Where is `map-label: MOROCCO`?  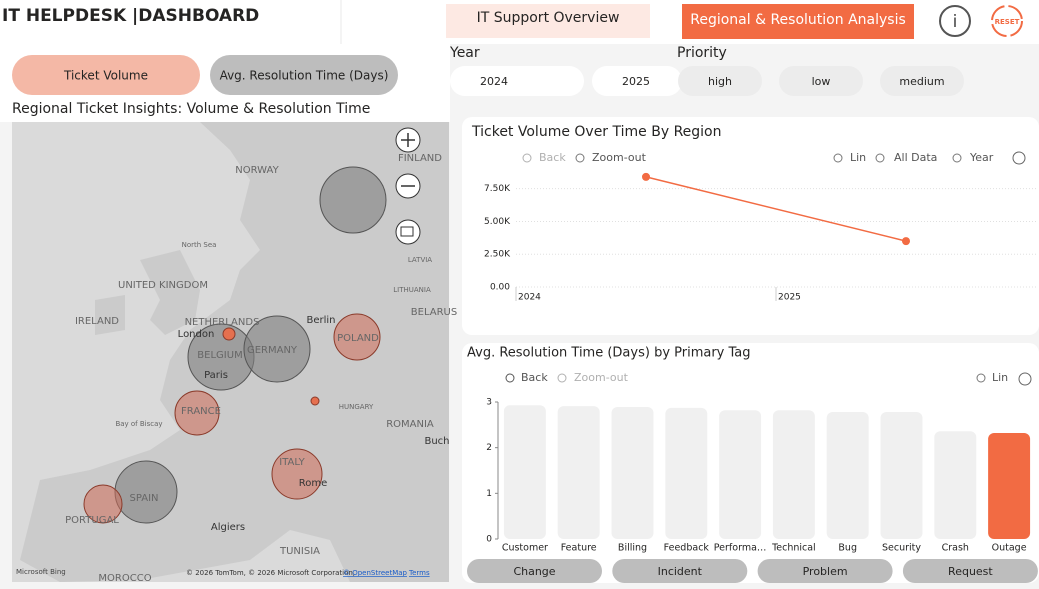 map-label: MOROCCO is located at coordinates (124, 578).